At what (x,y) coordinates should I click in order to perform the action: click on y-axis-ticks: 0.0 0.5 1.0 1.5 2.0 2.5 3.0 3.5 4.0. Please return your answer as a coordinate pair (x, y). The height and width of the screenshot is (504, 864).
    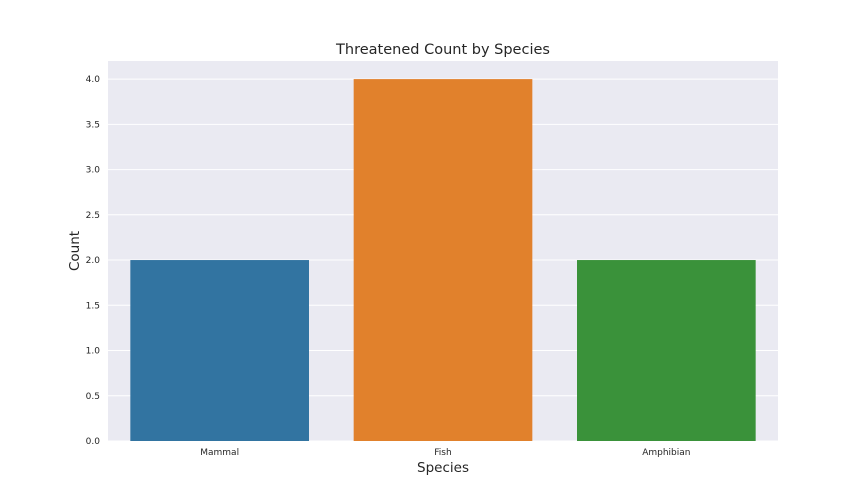
    Looking at the image, I should click on (93, 261).